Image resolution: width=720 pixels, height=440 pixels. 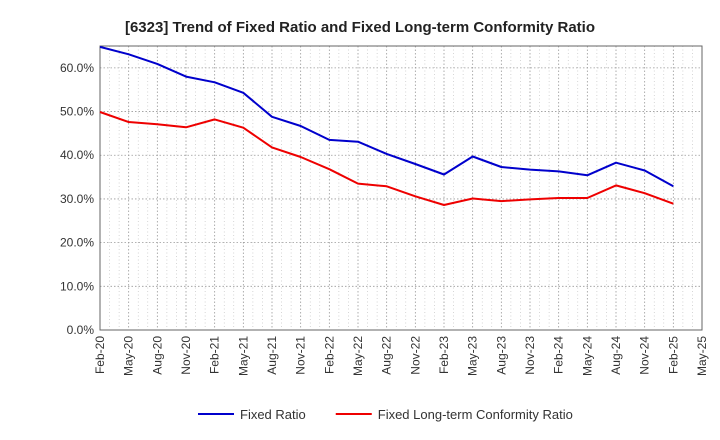 I want to click on x-tick-label: Nov-24, so click(x=645, y=355).